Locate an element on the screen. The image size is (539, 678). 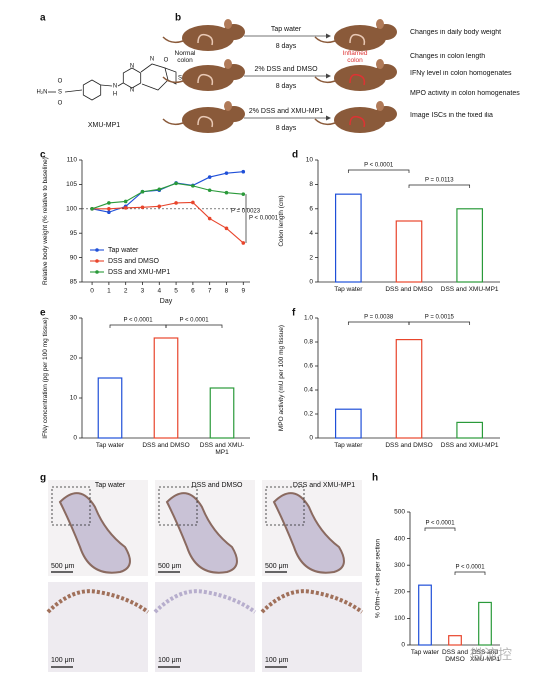
panel-label: e is located at coordinates (43, 313).